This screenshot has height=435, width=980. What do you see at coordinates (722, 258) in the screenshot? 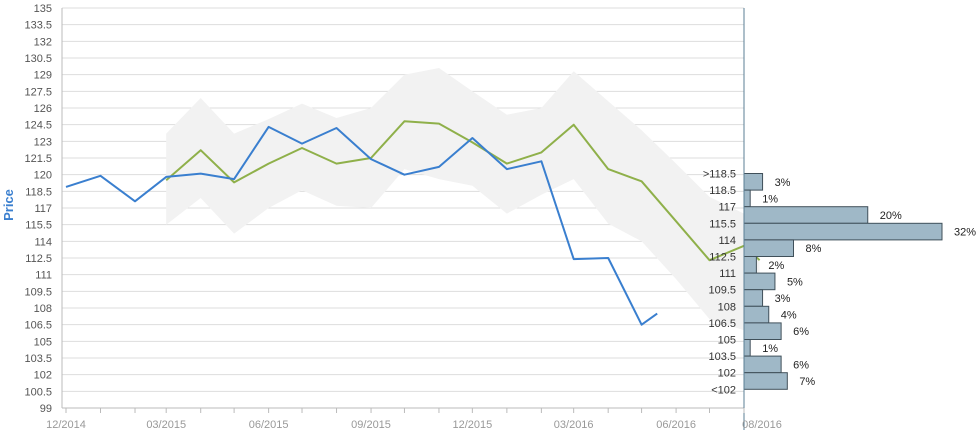
I see `histogram-bin-label: 112.5` at bounding box center [722, 258].